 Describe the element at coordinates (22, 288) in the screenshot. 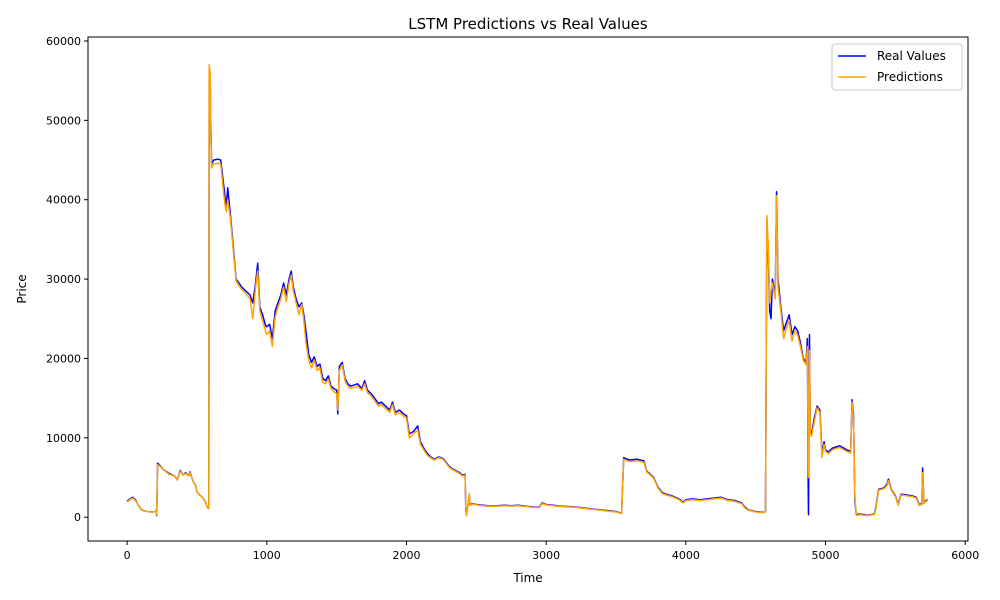

I see `y-axis-label: Price` at that location.